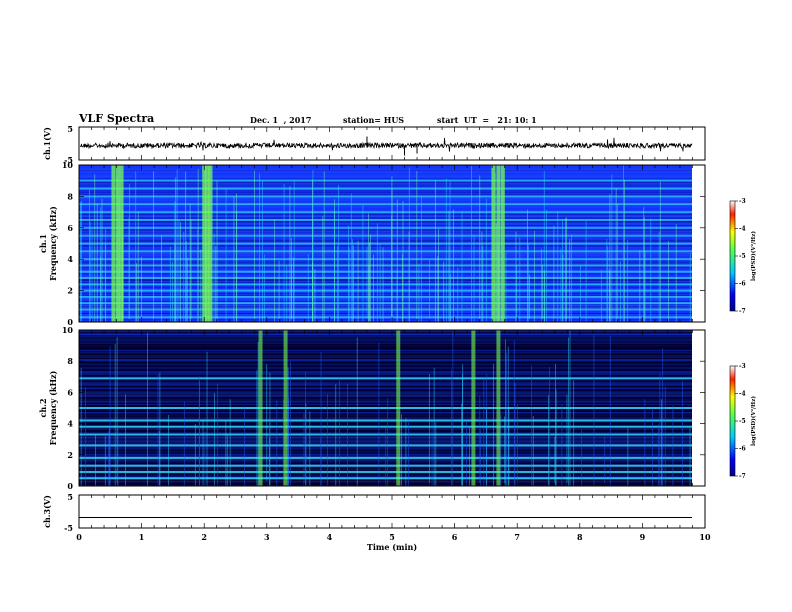 The image size is (792, 612). Describe the element at coordinates (70, 291) in the screenshot. I see `y-tick-label: 2` at that location.